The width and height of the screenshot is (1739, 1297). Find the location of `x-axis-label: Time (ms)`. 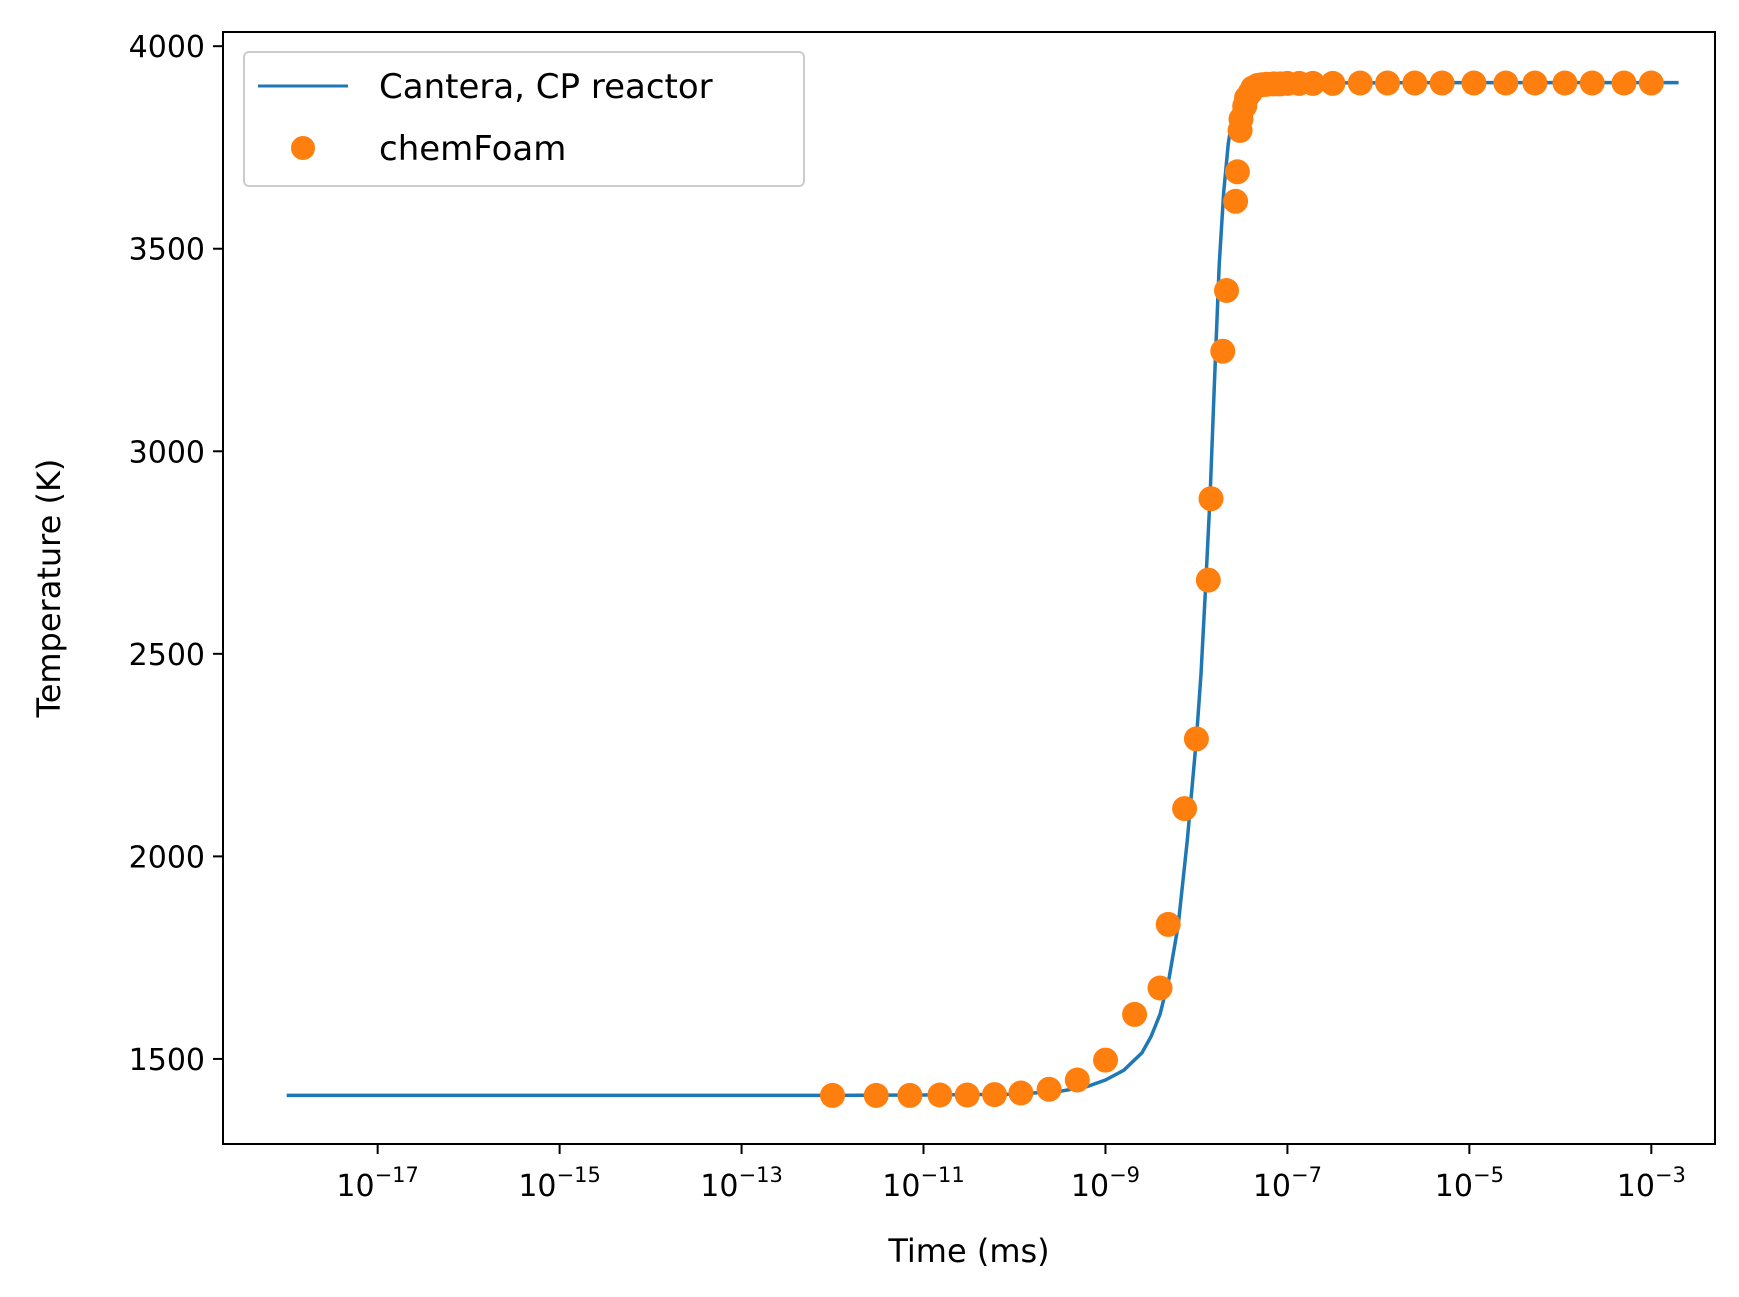

x-axis-label: Time (ms) is located at coordinates (968, 1251).